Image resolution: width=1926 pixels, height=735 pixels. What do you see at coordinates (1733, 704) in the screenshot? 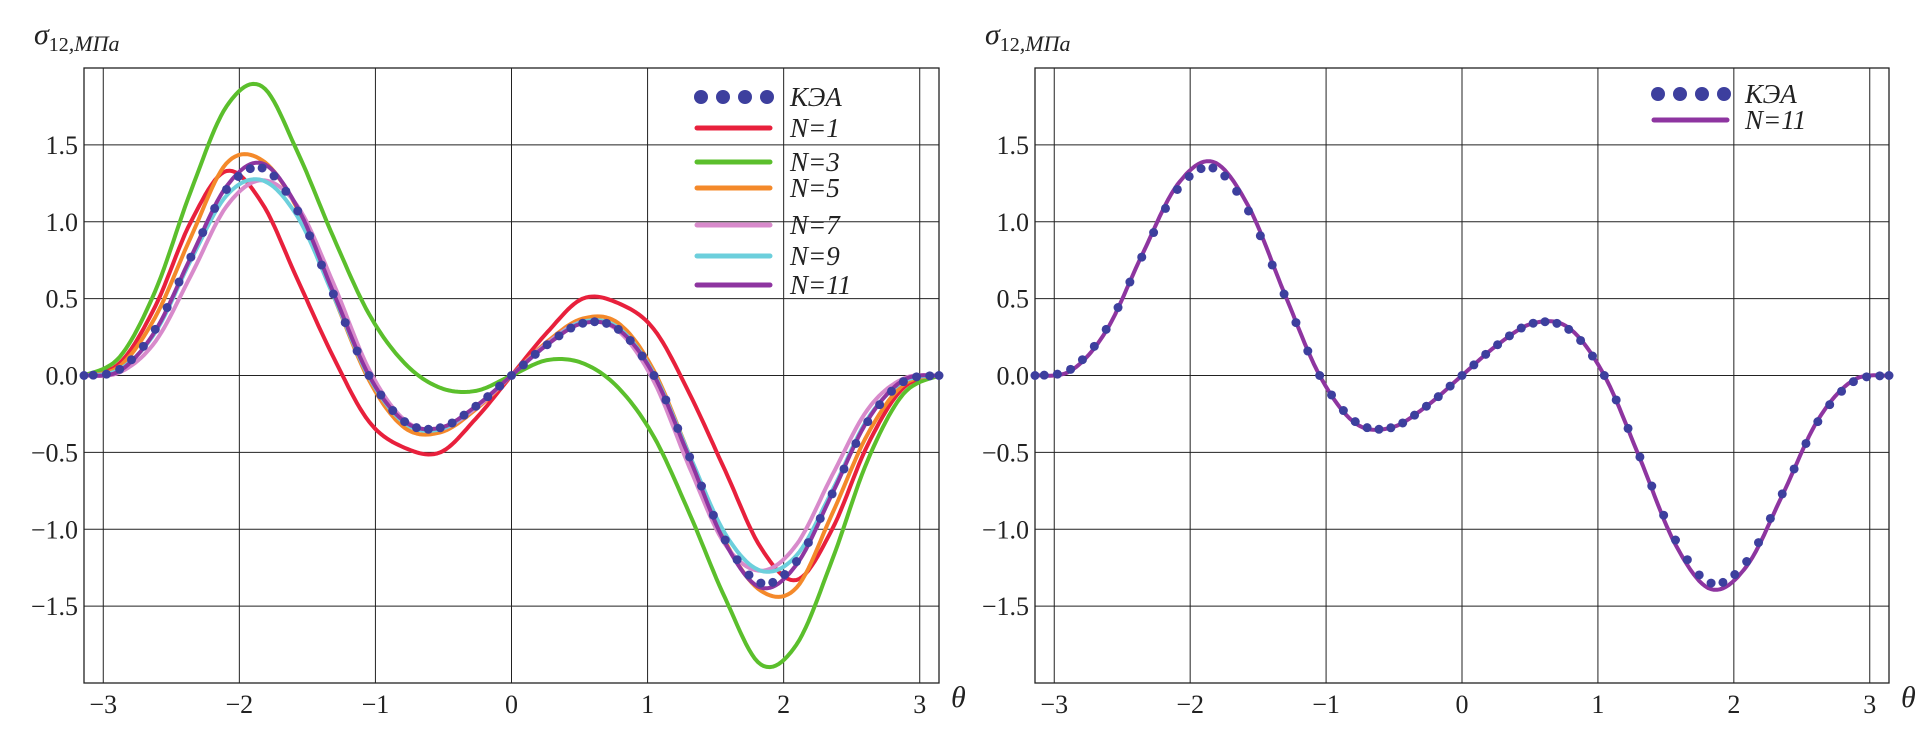
I see `x-tick-label: 2` at bounding box center [1733, 704].